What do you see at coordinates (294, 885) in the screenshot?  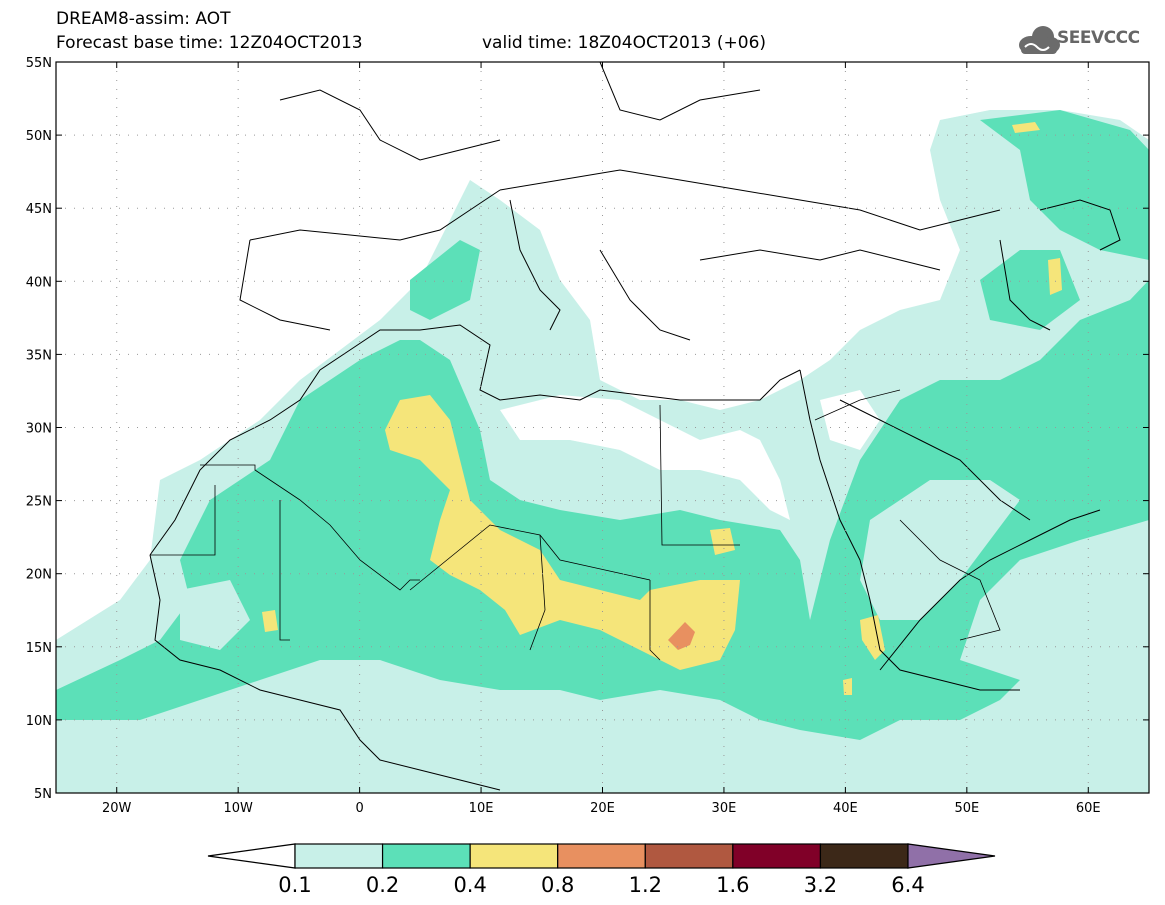 I see `colorbar-label: 0.1` at bounding box center [294, 885].